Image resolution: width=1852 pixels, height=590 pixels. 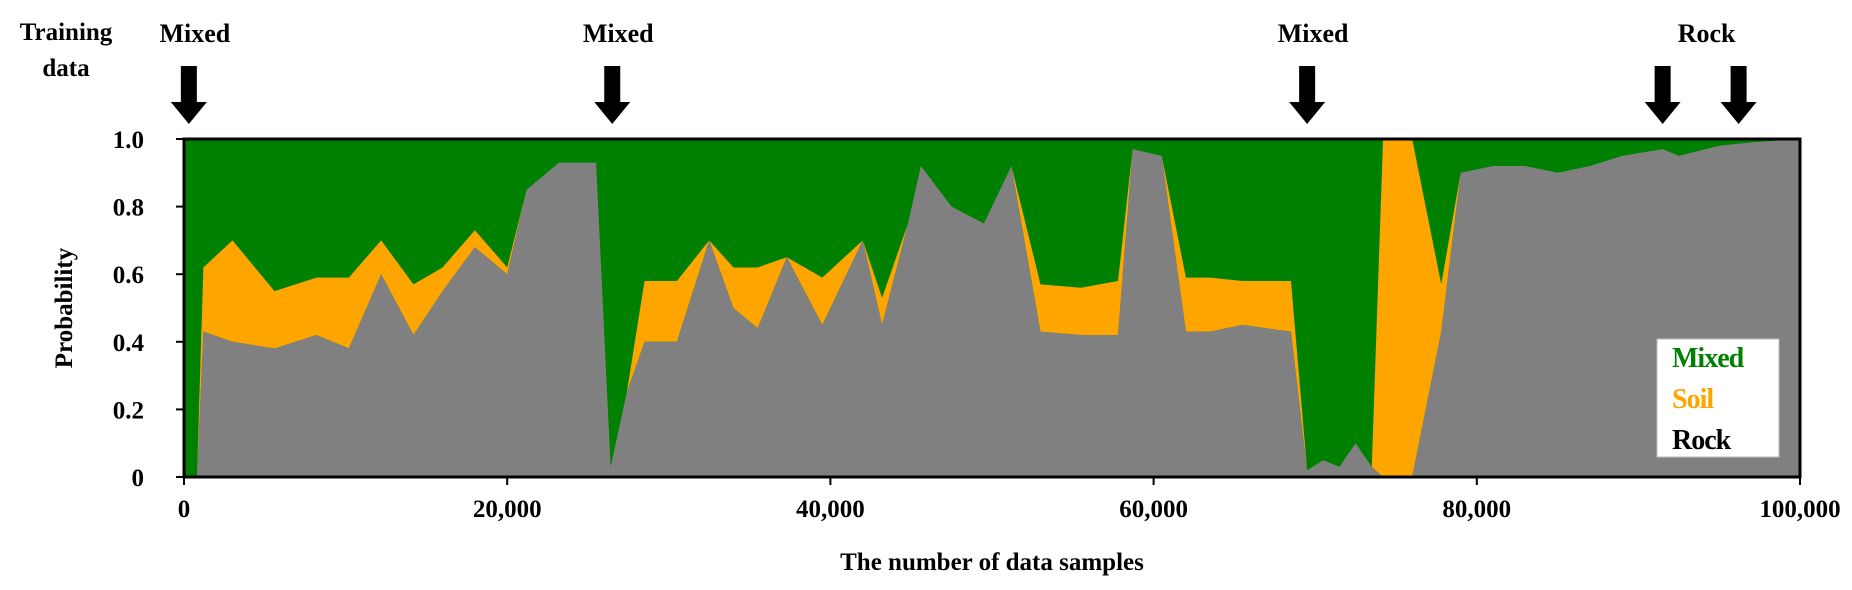 I want to click on x-axis-label: The number of data samples, so click(x=992, y=562).